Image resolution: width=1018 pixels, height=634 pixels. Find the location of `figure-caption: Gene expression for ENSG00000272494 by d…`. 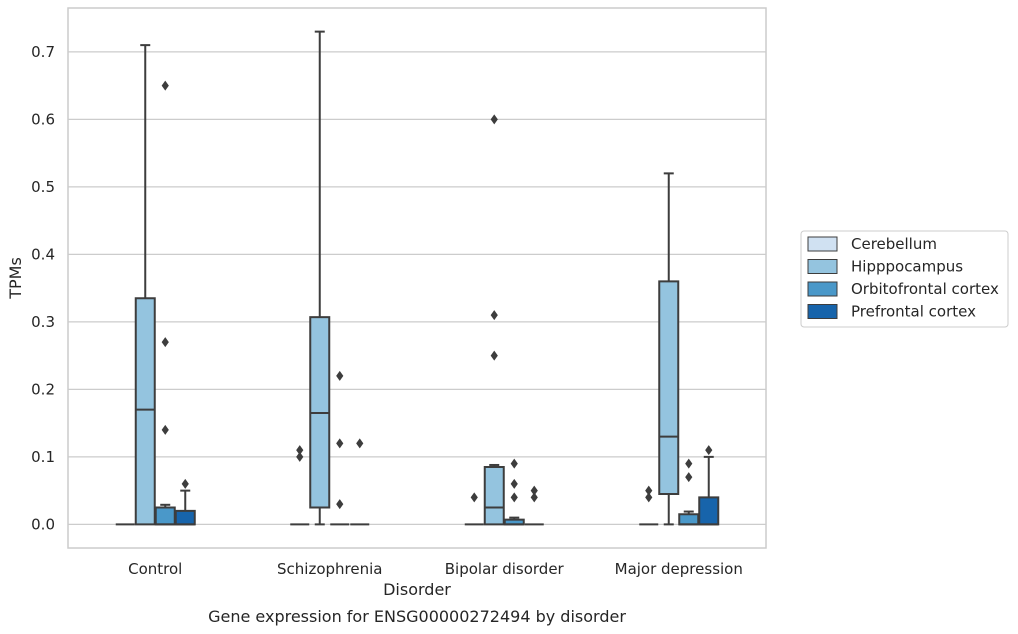

figure-caption: Gene expression for ENSG00000272494 by d… is located at coordinates (417, 616).